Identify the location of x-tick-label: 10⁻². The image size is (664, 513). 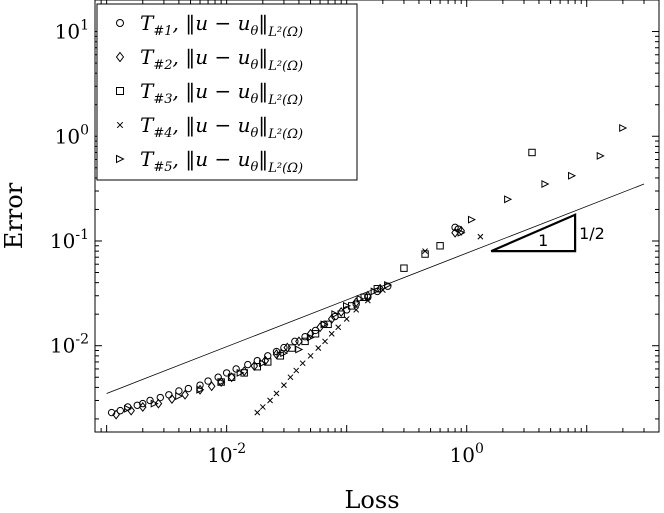
(226, 454).